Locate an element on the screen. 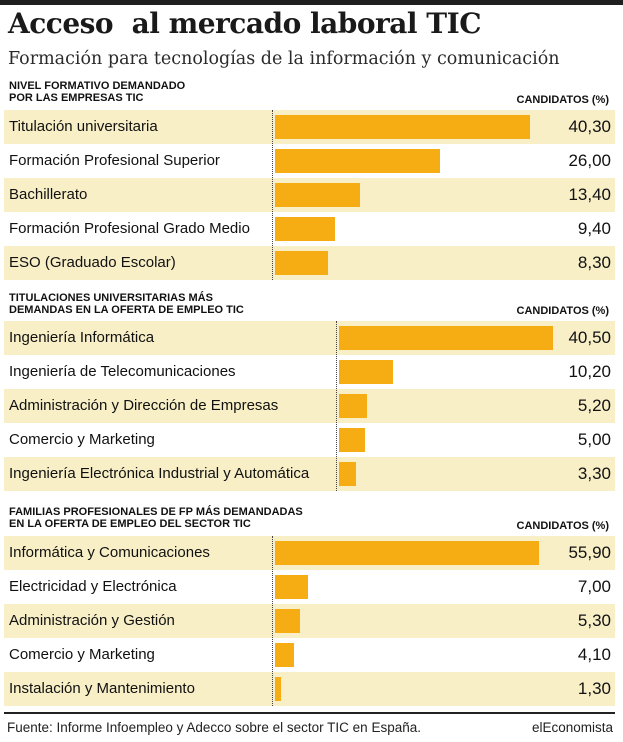 The height and width of the screenshot is (742, 623). category-label: Titulación universitaria is located at coordinates (83, 126).